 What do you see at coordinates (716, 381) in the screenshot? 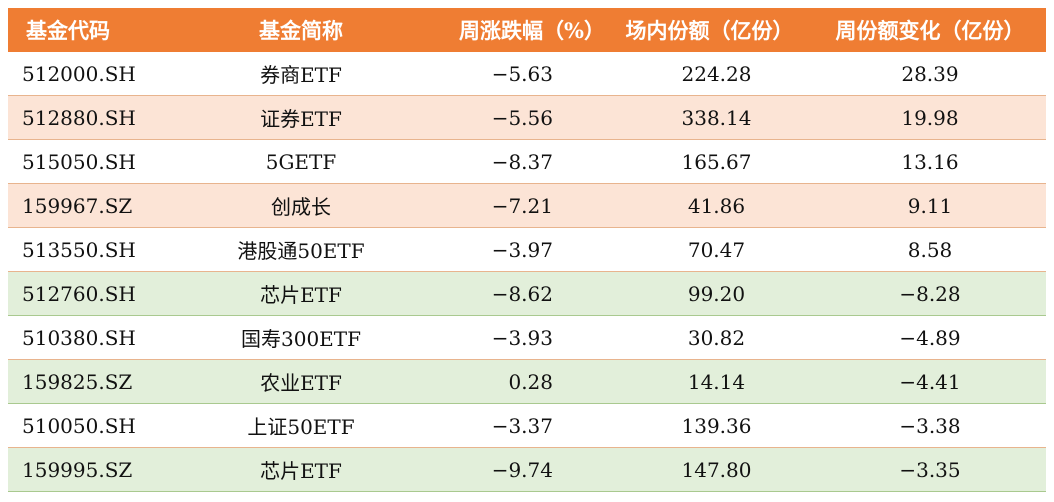
I see `cell-exchange-shares: 14.14` at bounding box center [716, 381].